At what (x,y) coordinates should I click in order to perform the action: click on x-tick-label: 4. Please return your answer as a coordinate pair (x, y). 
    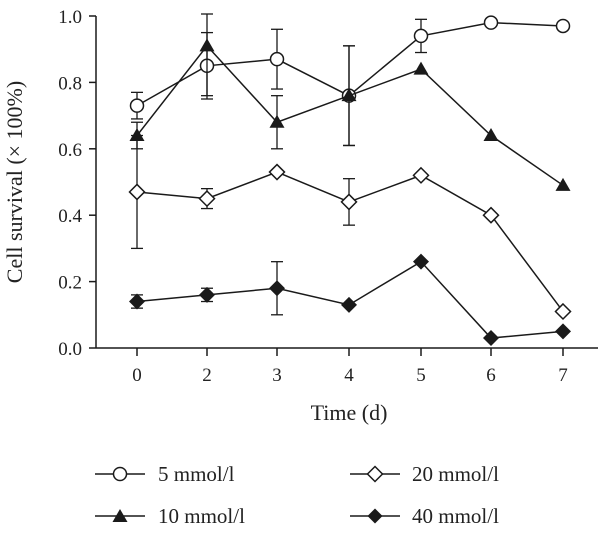
    Looking at the image, I should click on (349, 375).